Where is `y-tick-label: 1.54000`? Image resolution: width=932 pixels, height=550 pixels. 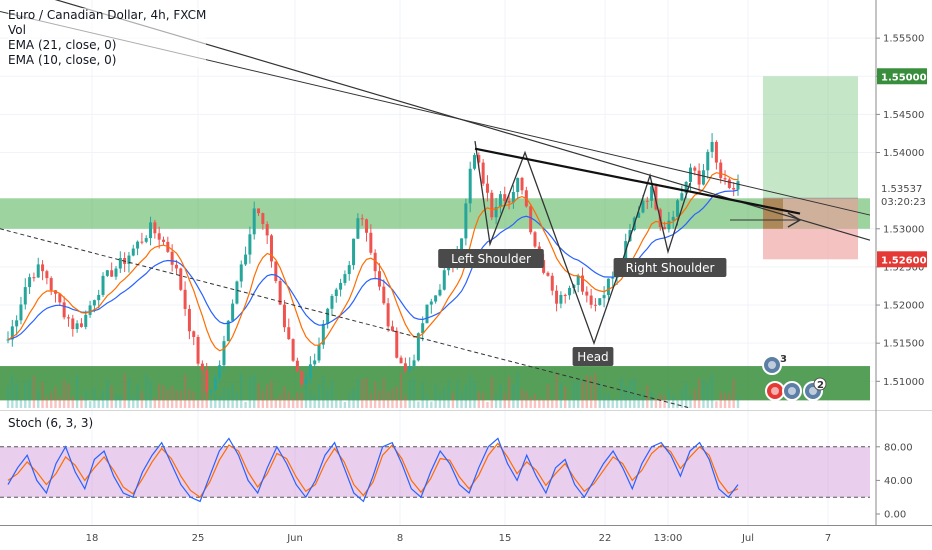
y-tick-label: 1.54000 is located at coordinates (903, 153).